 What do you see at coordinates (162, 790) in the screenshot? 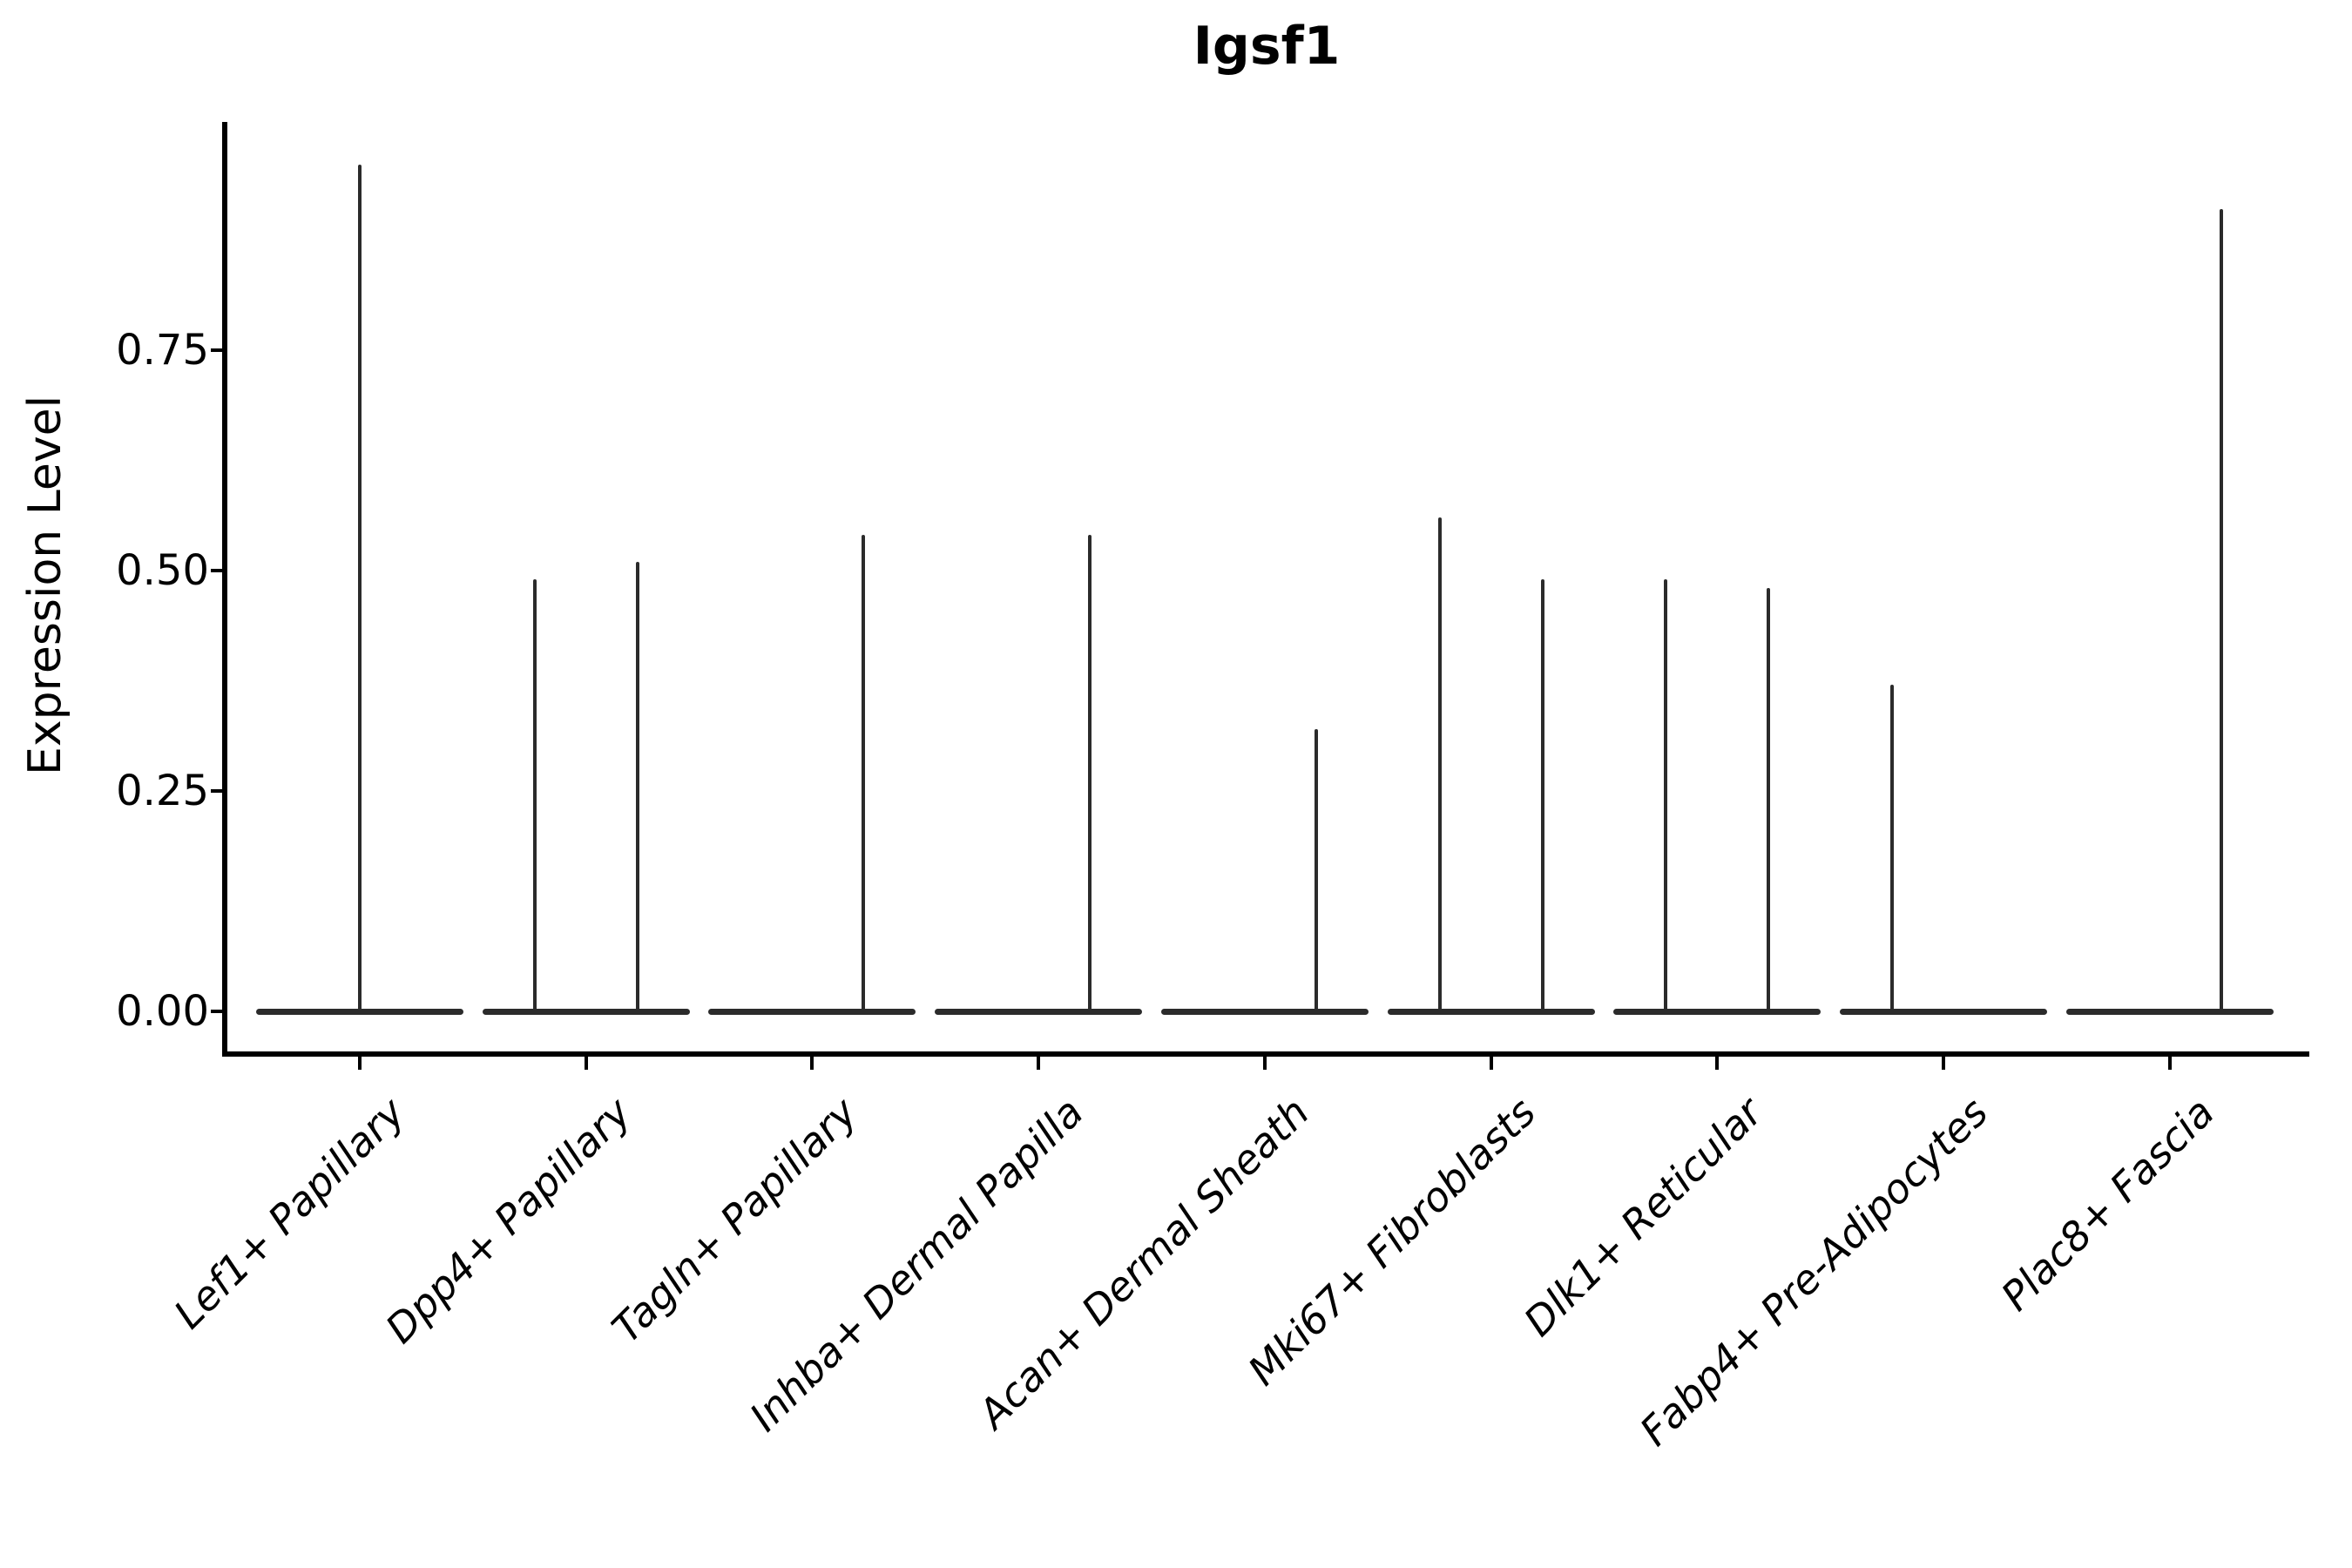
I see `y-tick-label: 0.25` at bounding box center [162, 790].